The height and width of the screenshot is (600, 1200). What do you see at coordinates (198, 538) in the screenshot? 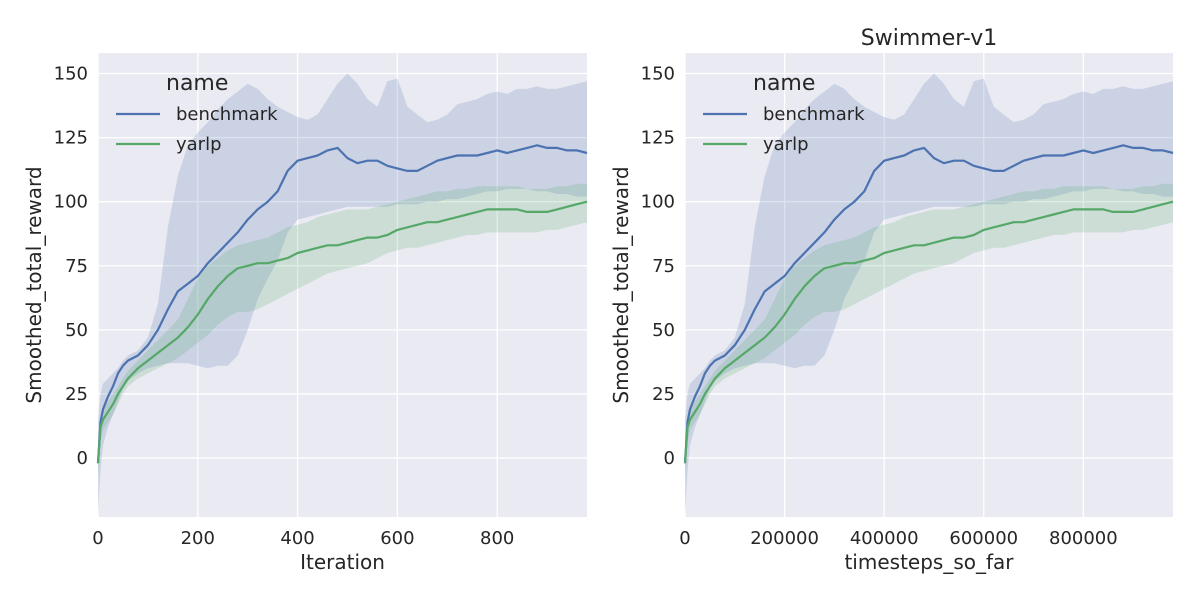
I see `x-tick-label: 200` at bounding box center [198, 538].